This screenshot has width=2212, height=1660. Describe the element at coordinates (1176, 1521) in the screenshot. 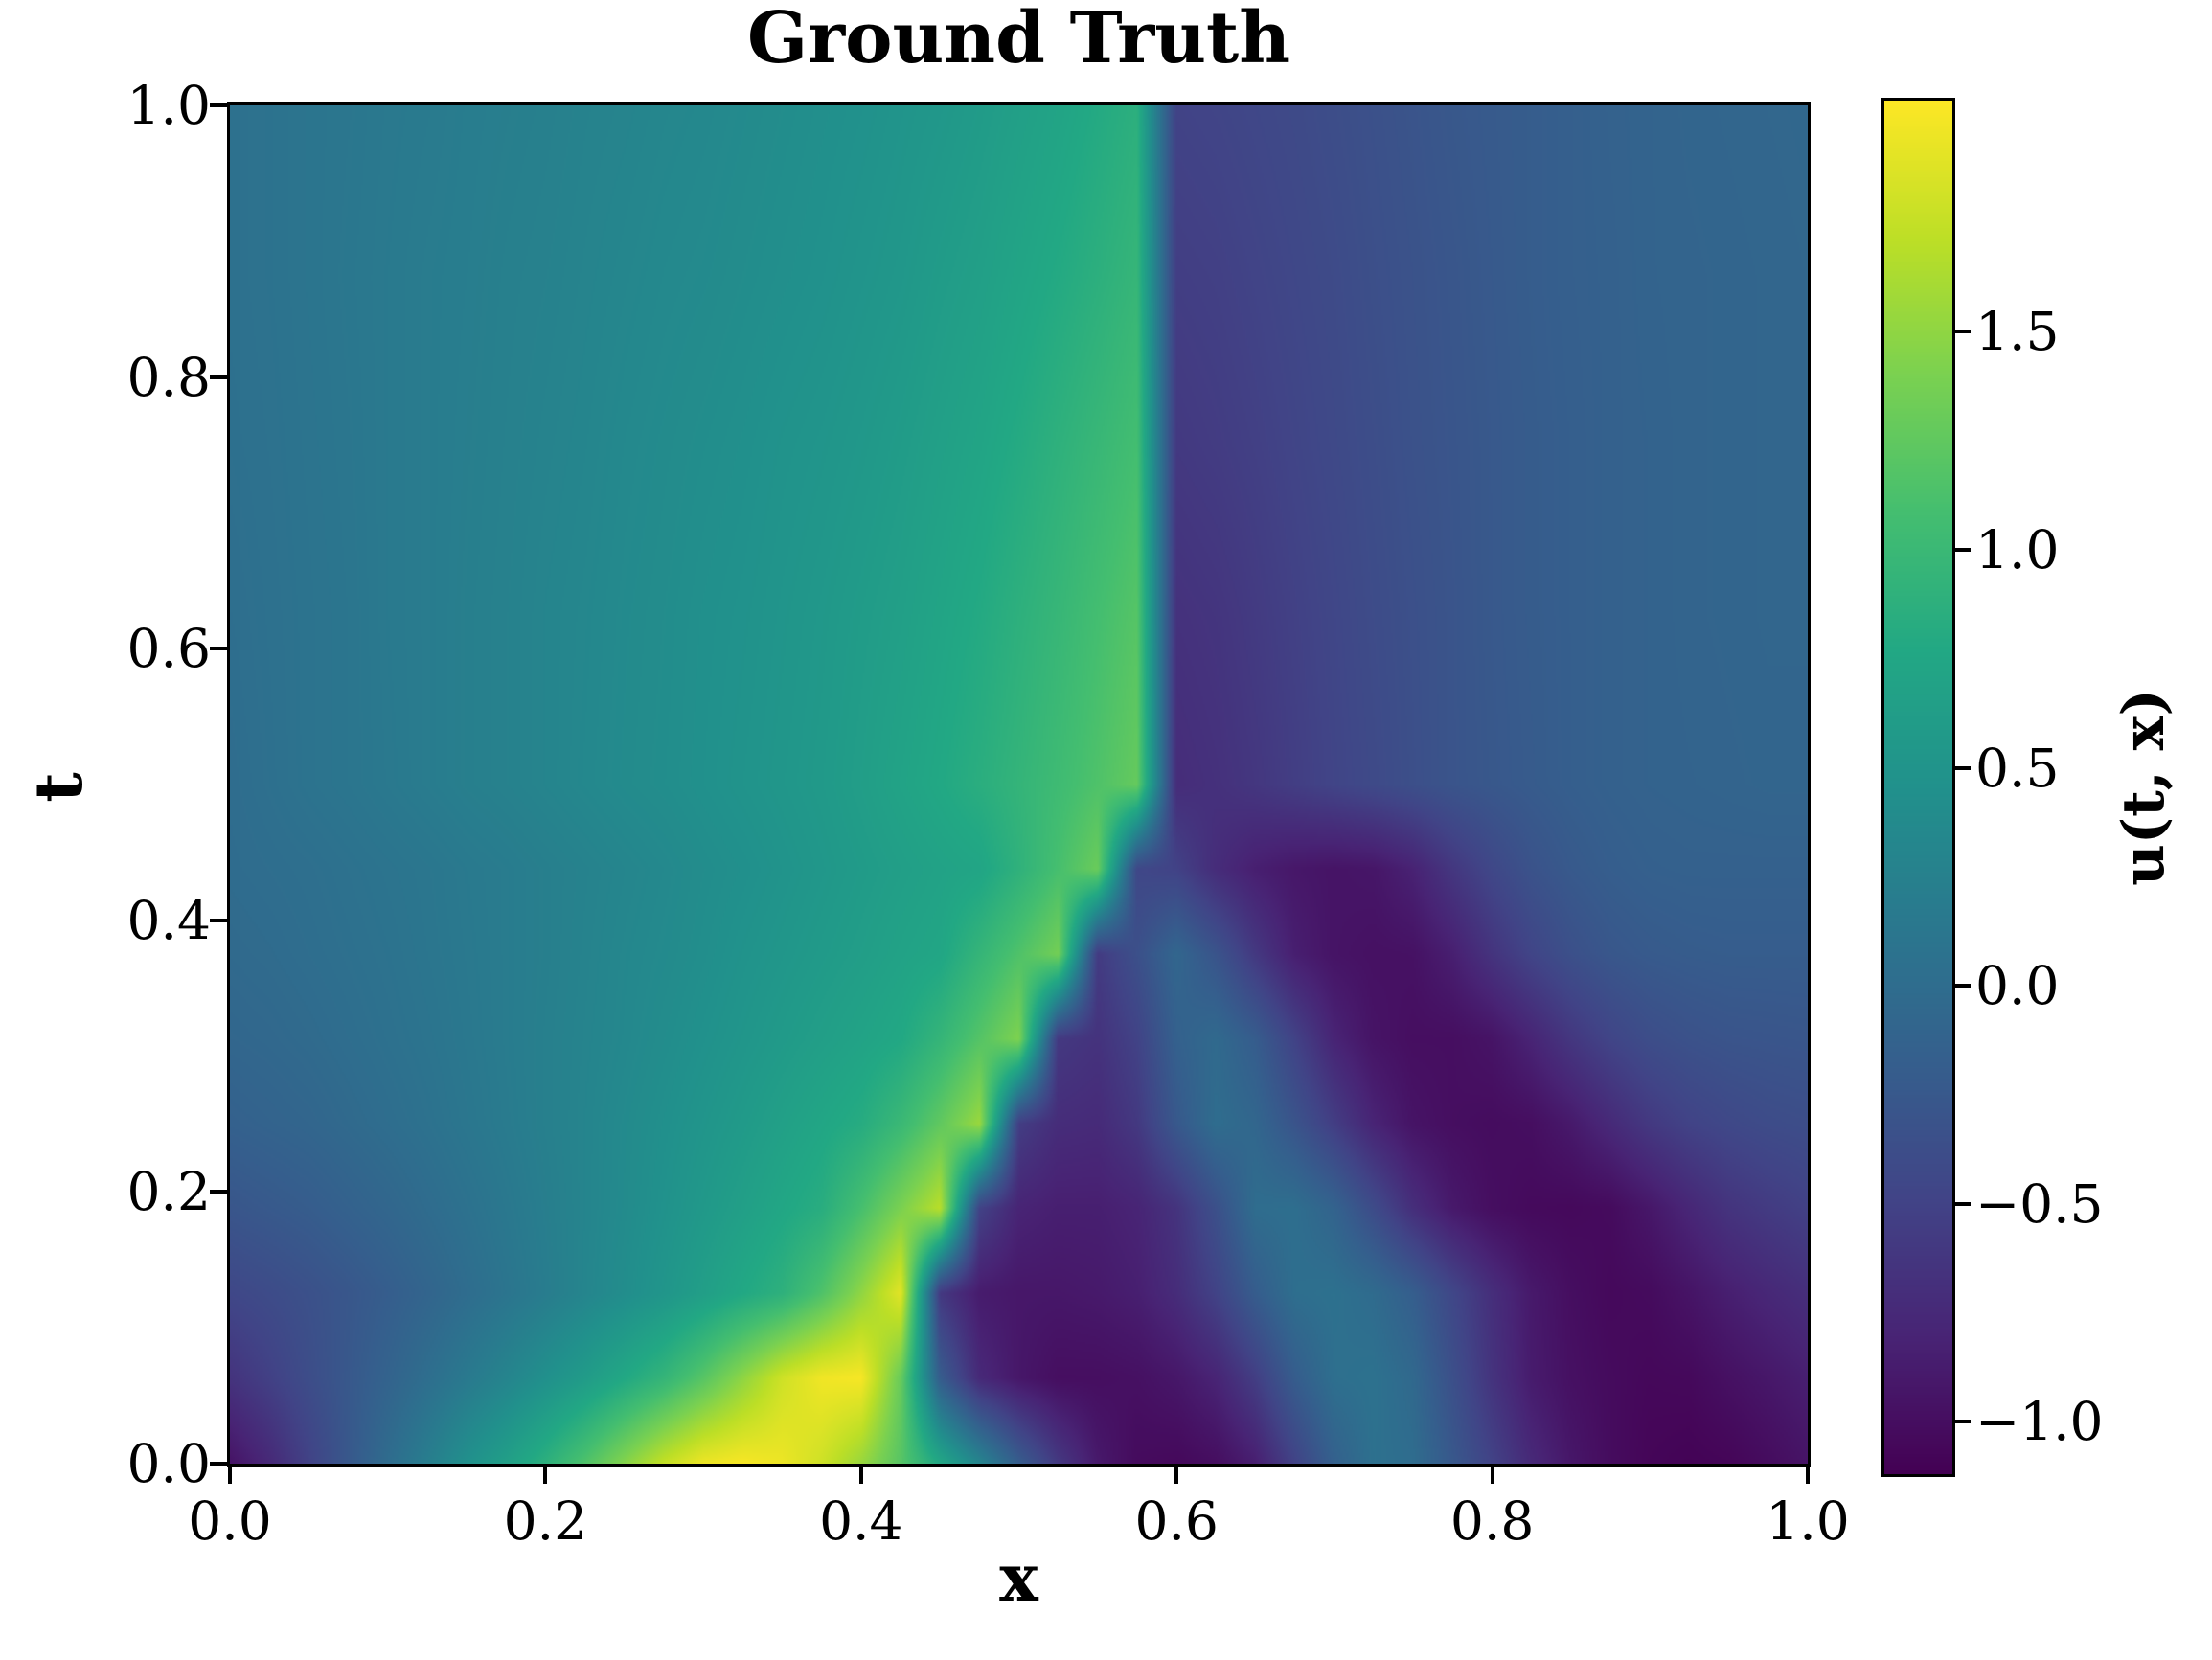

I see `x-tick-label: 0.6` at that location.